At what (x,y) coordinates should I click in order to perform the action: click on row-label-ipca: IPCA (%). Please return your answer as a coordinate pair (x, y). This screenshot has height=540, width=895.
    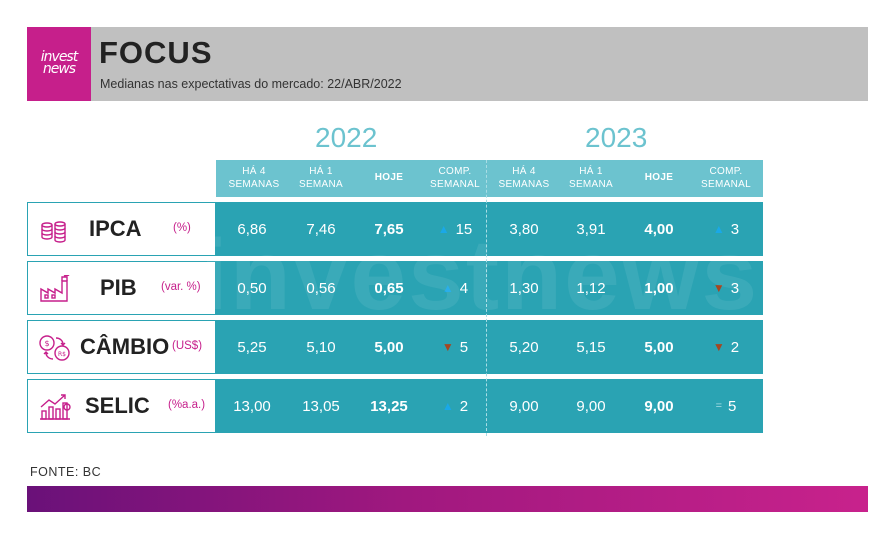
    Looking at the image, I should click on (121, 229).